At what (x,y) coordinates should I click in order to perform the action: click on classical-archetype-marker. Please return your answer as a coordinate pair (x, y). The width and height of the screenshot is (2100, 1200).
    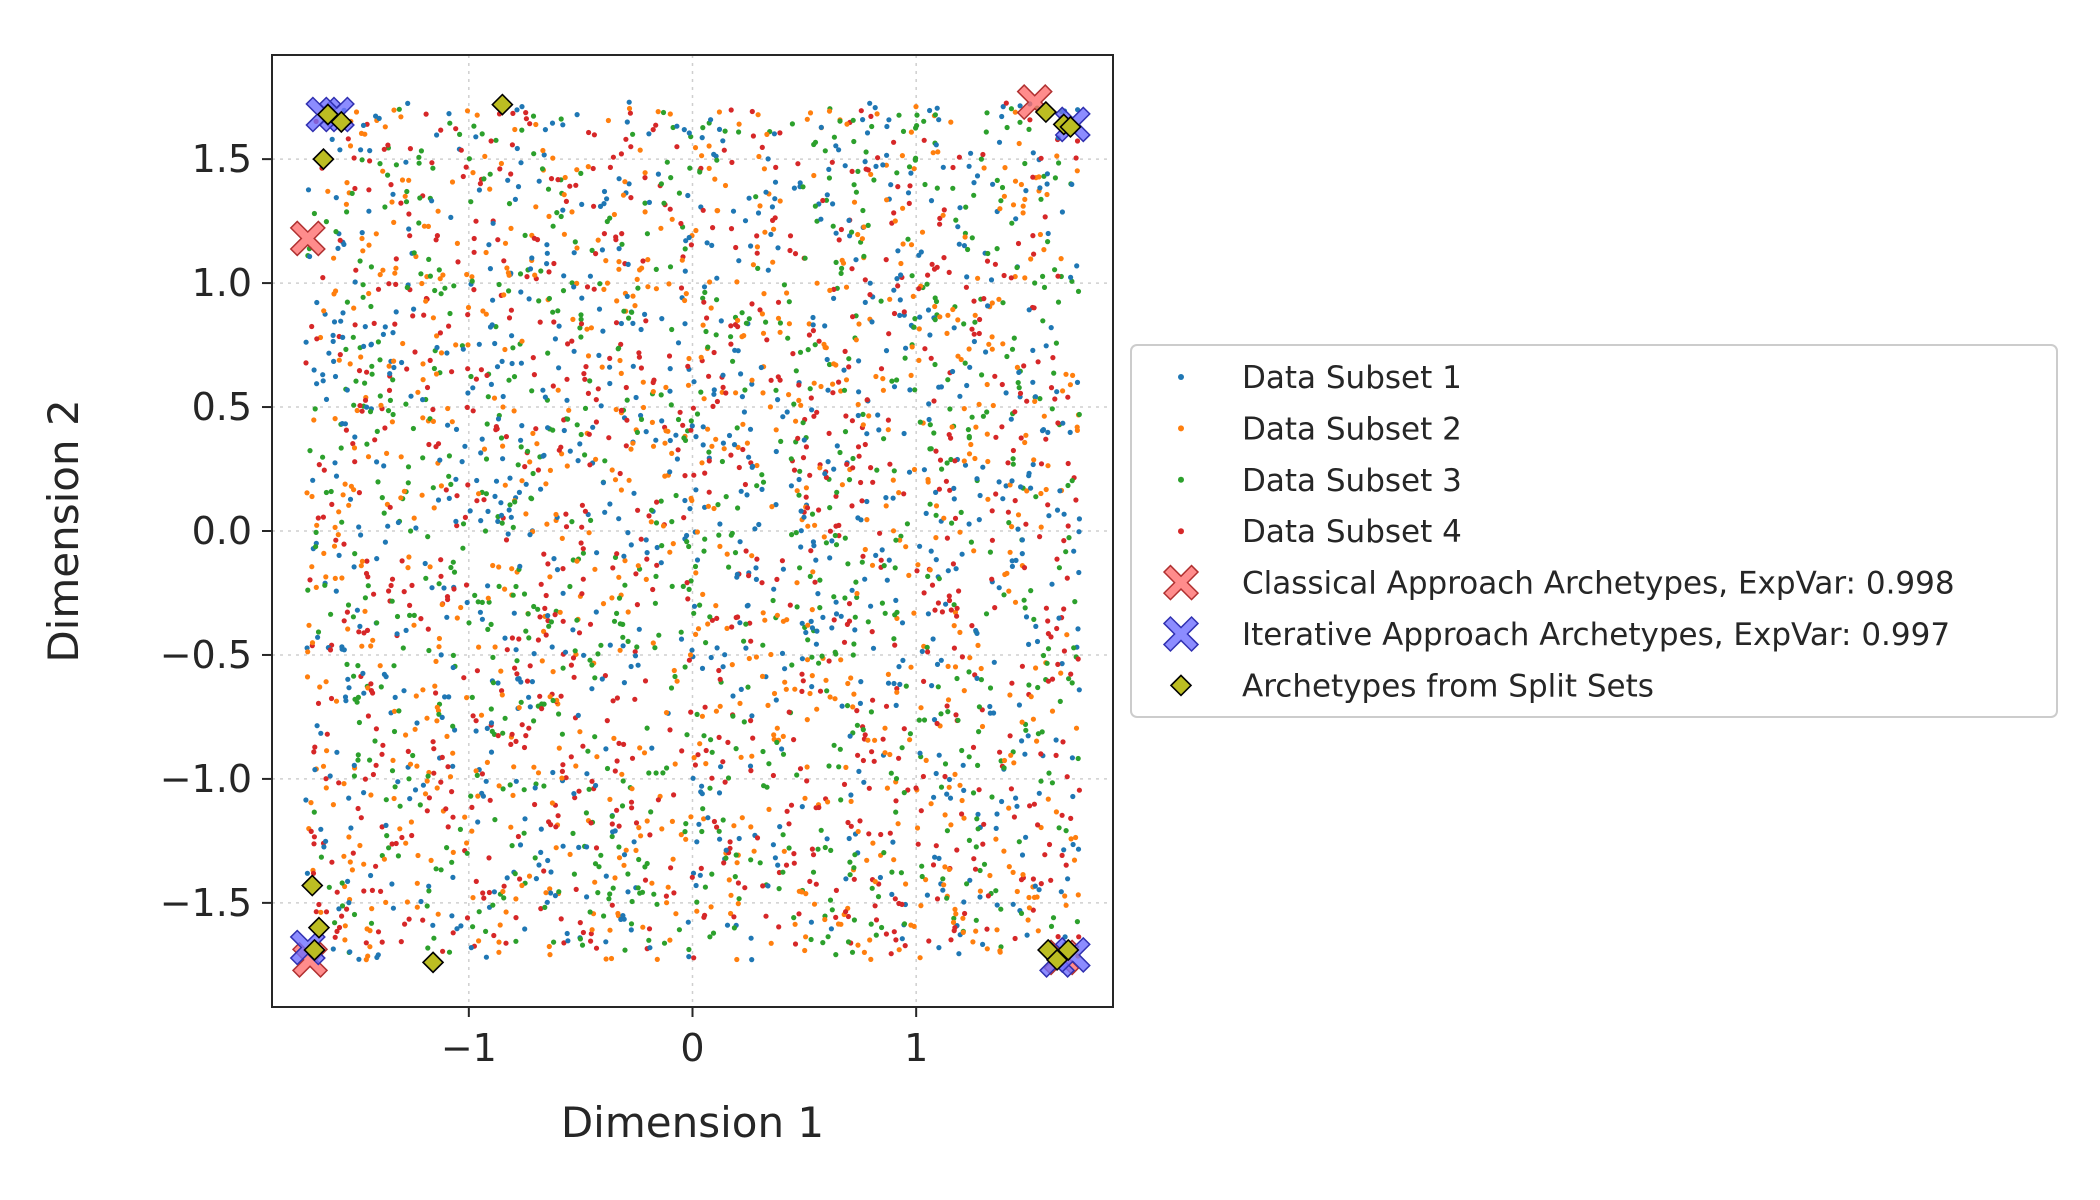
    Looking at the image, I should click on (307, 238).